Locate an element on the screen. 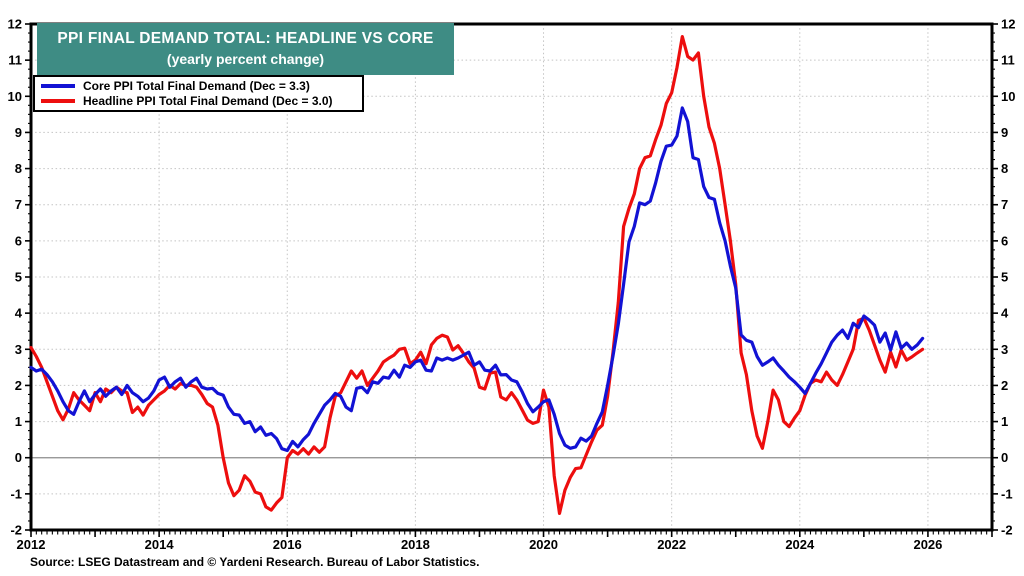 This screenshot has width=1024, height=576. y-tick-label-right: 1 is located at coordinates (1004, 421).